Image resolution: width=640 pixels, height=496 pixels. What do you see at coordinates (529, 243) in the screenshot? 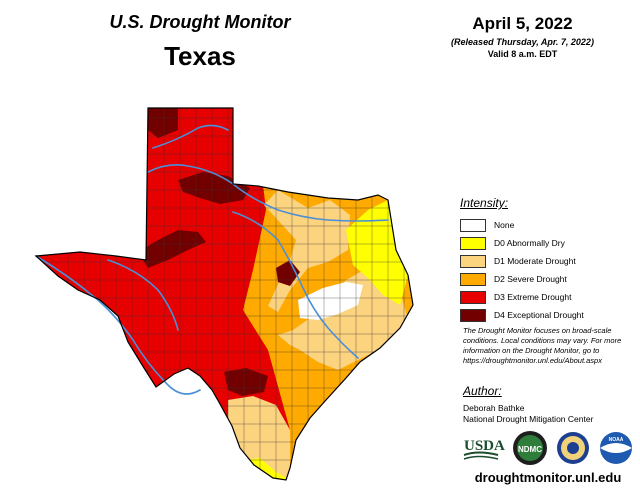
I see `legend-label: D0 Abnormally Dry` at bounding box center [529, 243].